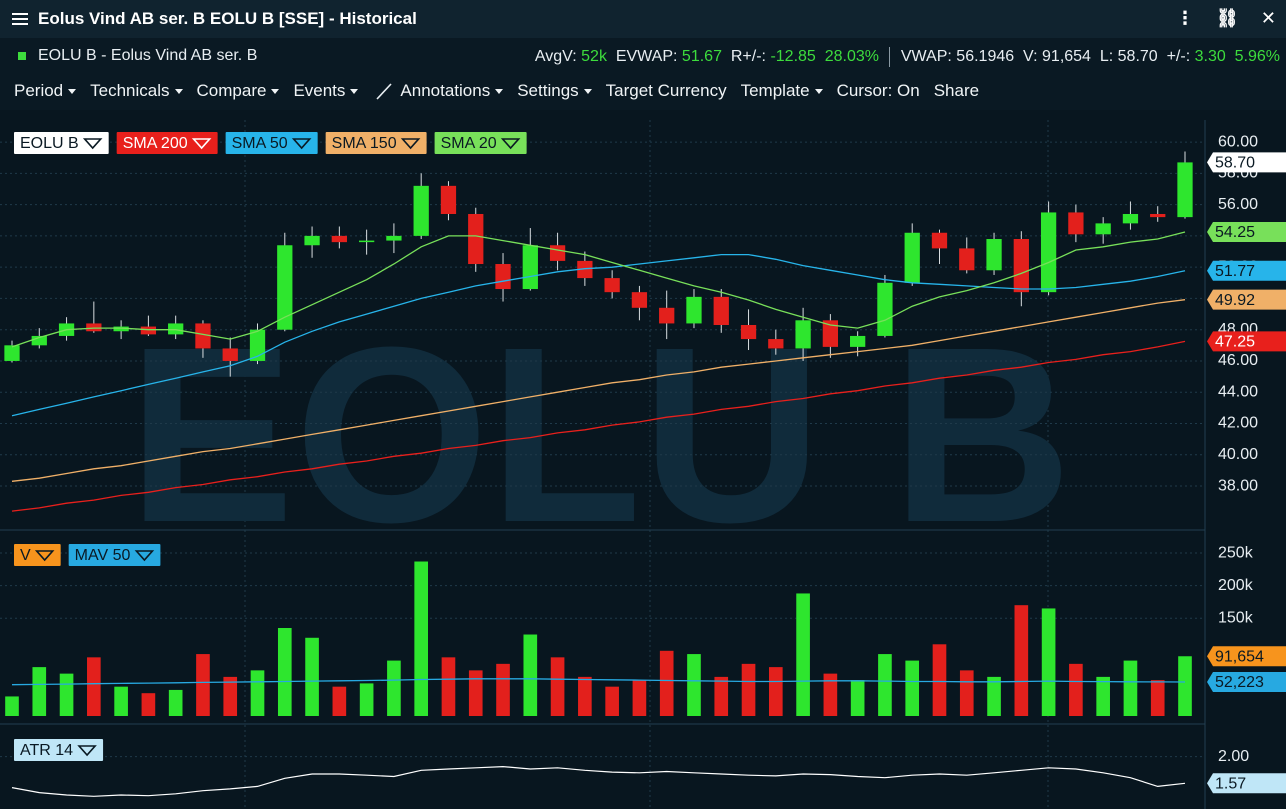  What do you see at coordinates (1236, 617) in the screenshot?
I see `y-tick-label: 150k` at bounding box center [1236, 617].